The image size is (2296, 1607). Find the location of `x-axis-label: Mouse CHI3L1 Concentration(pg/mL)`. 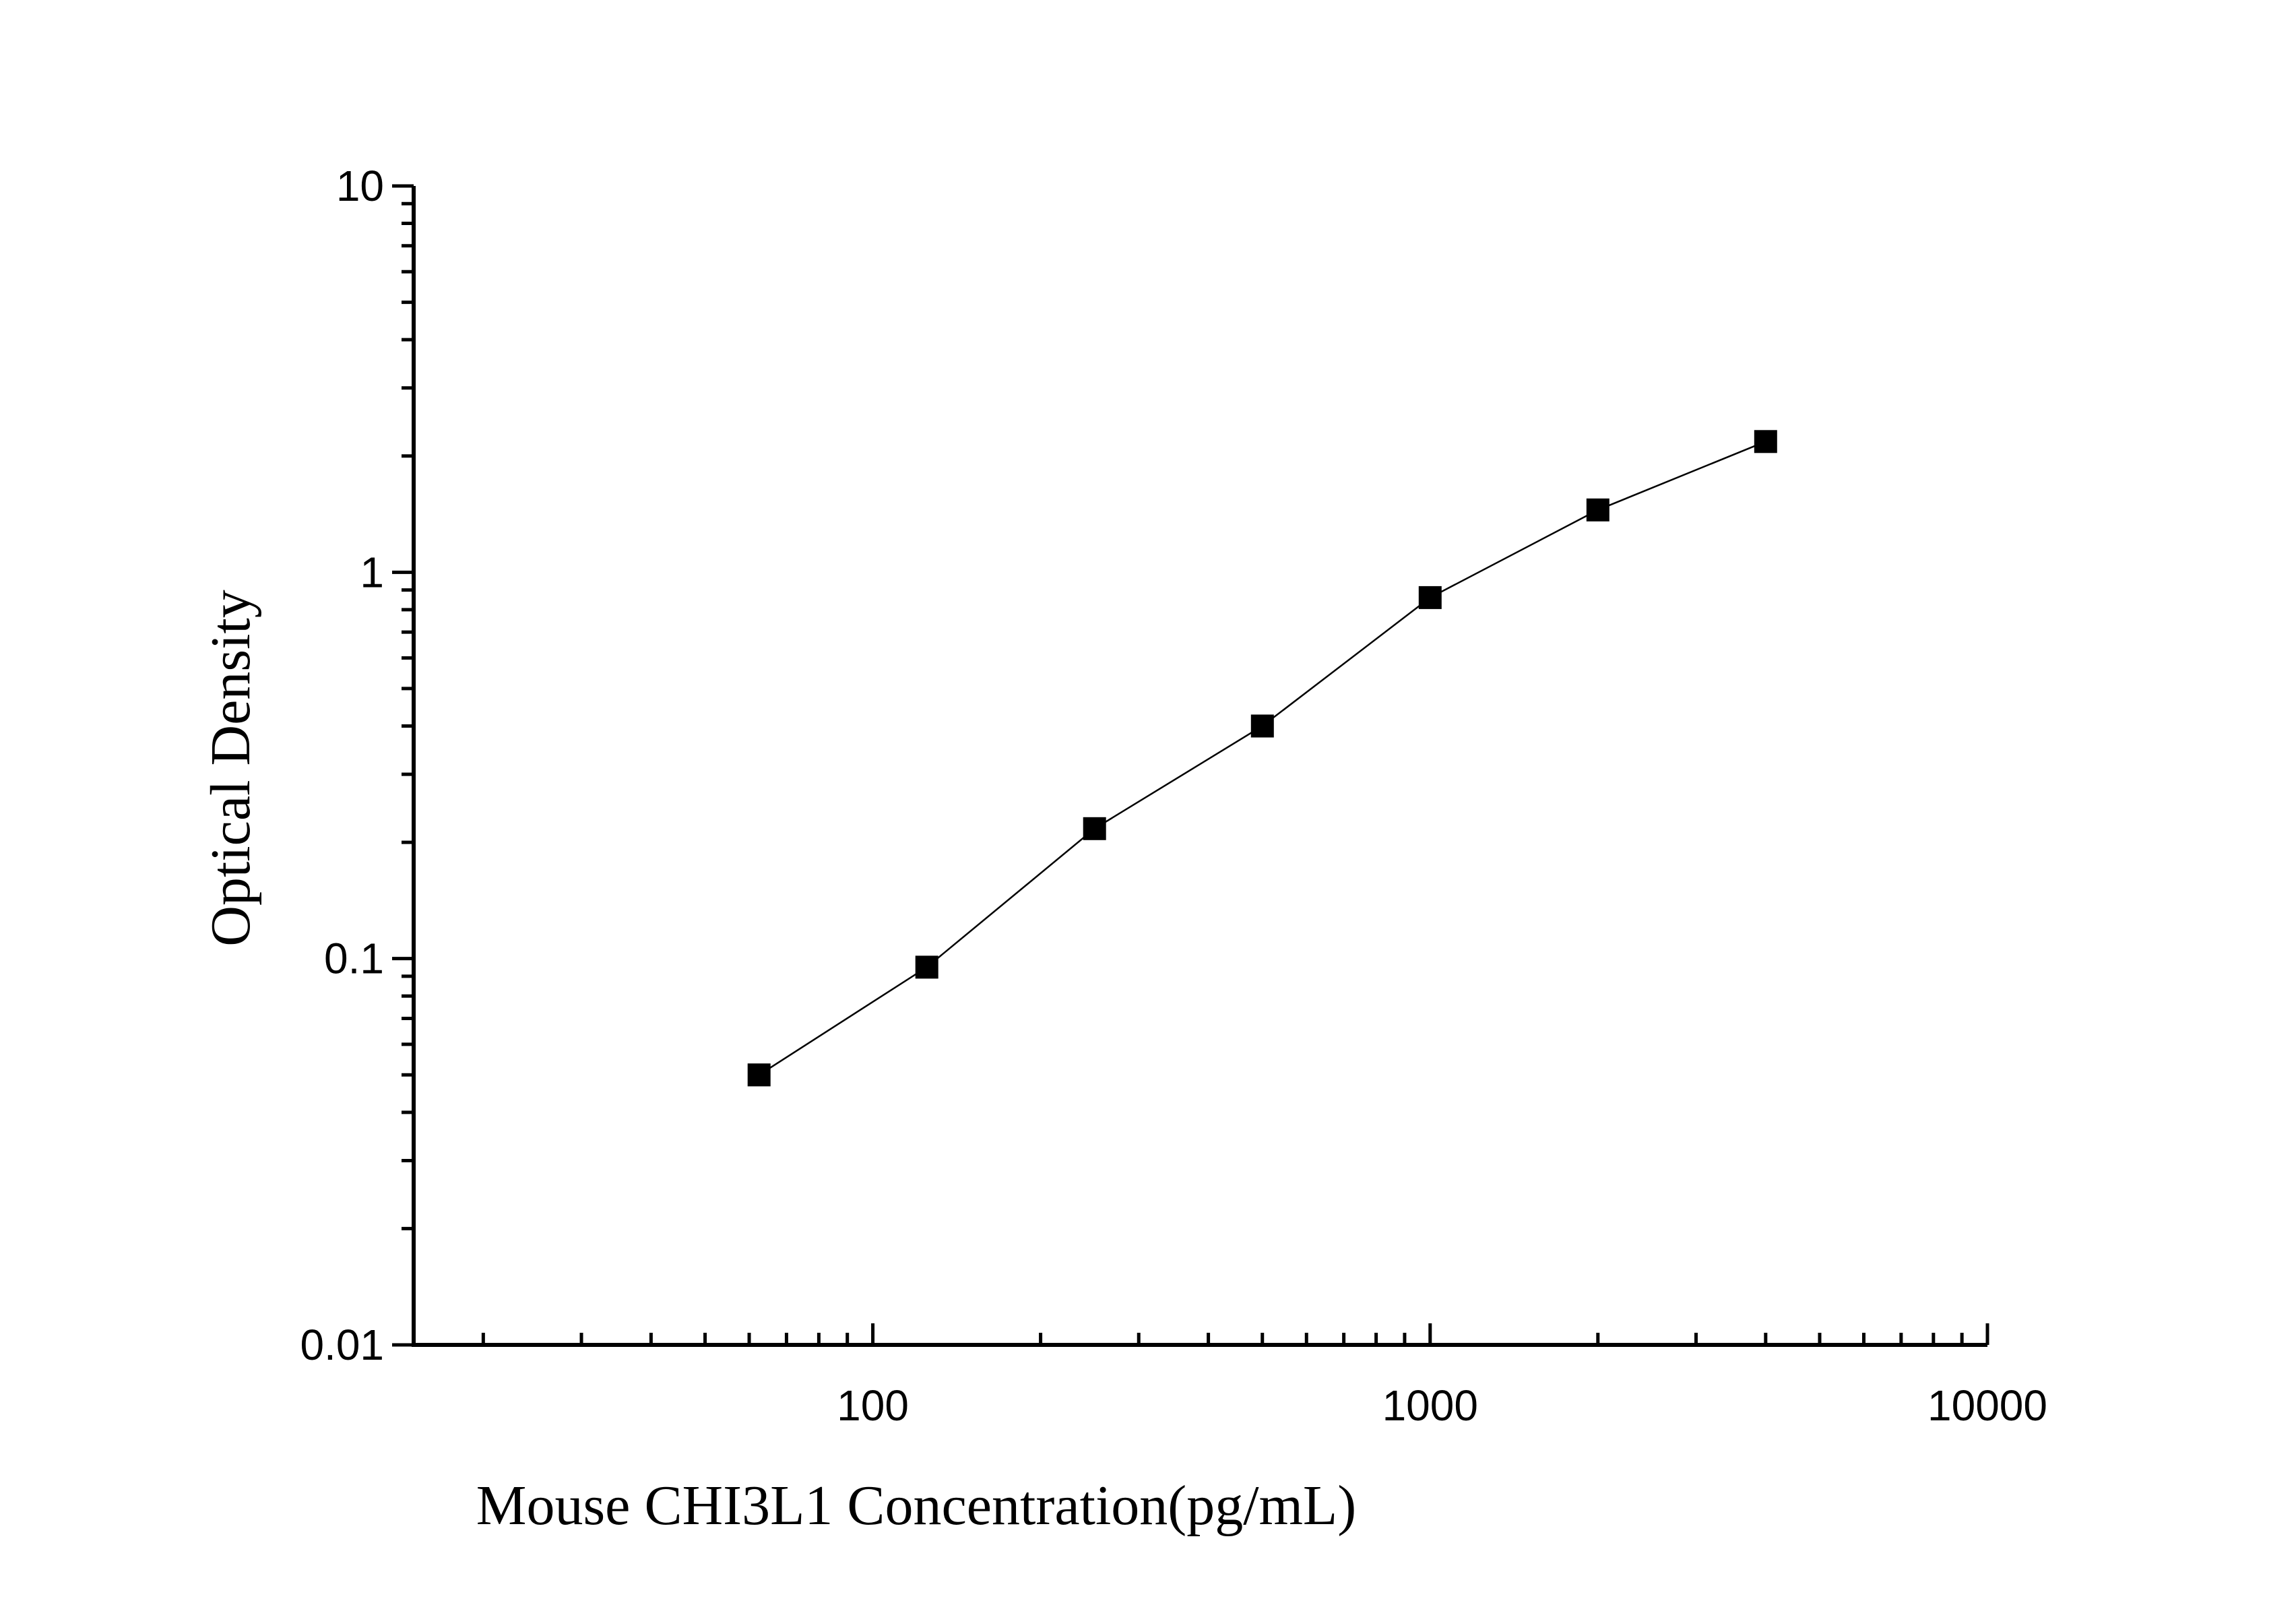

x-axis-label: Mouse CHI3L1 Concentration(pg/mL) is located at coordinates (916, 1505).